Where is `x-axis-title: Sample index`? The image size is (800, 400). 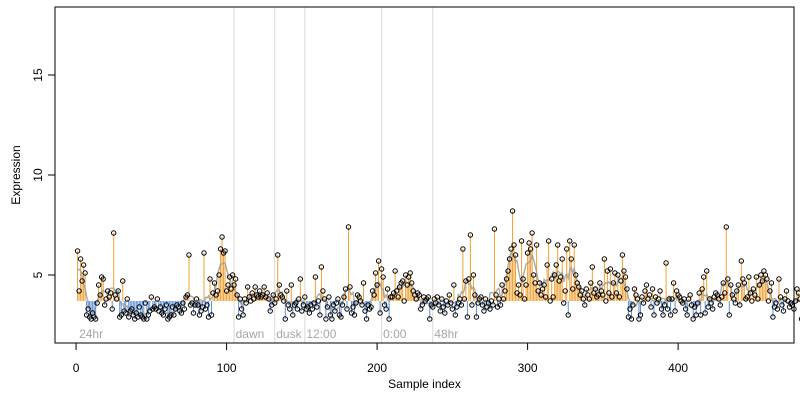 x-axis-title: Sample index is located at coordinates (424, 384).